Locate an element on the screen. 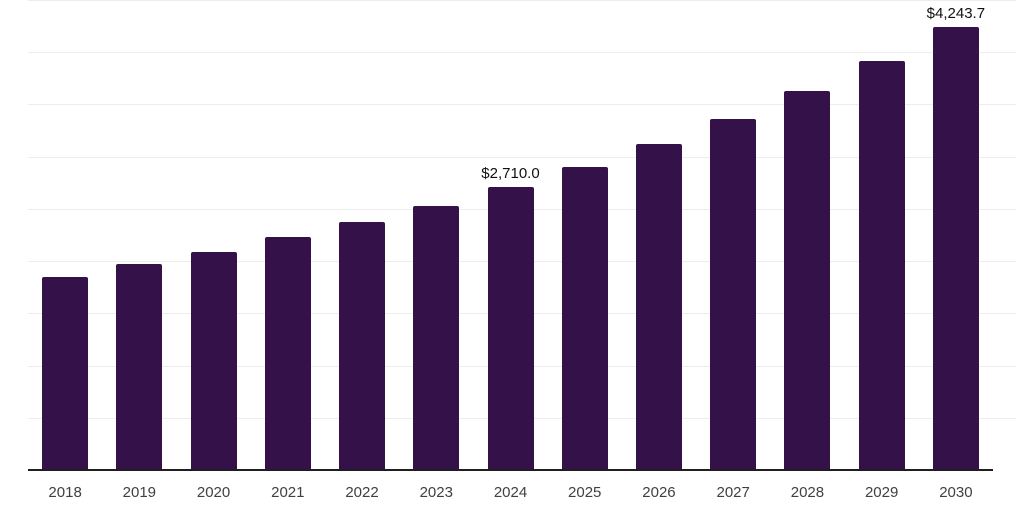 This screenshot has width=1024, height=512. bar-2028 is located at coordinates (807, 280).